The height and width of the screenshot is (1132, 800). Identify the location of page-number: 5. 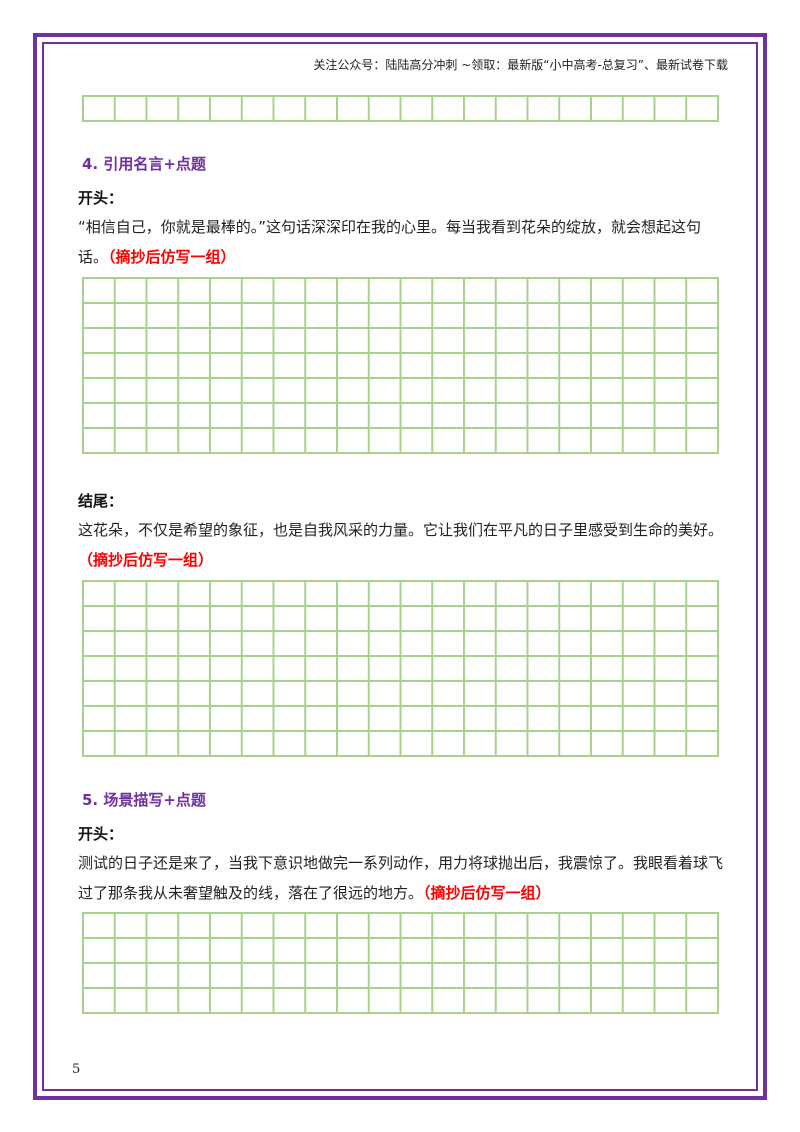
(76, 1069).